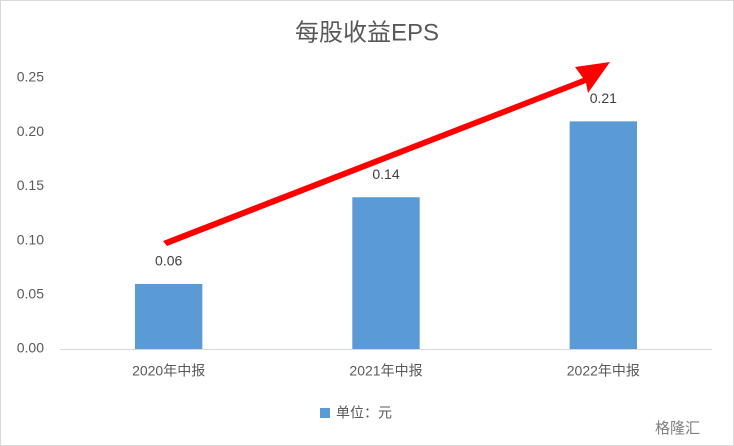 The height and width of the screenshot is (446, 734). Describe the element at coordinates (30, 348) in the screenshot. I see `y-tick-label: 0.00` at that location.